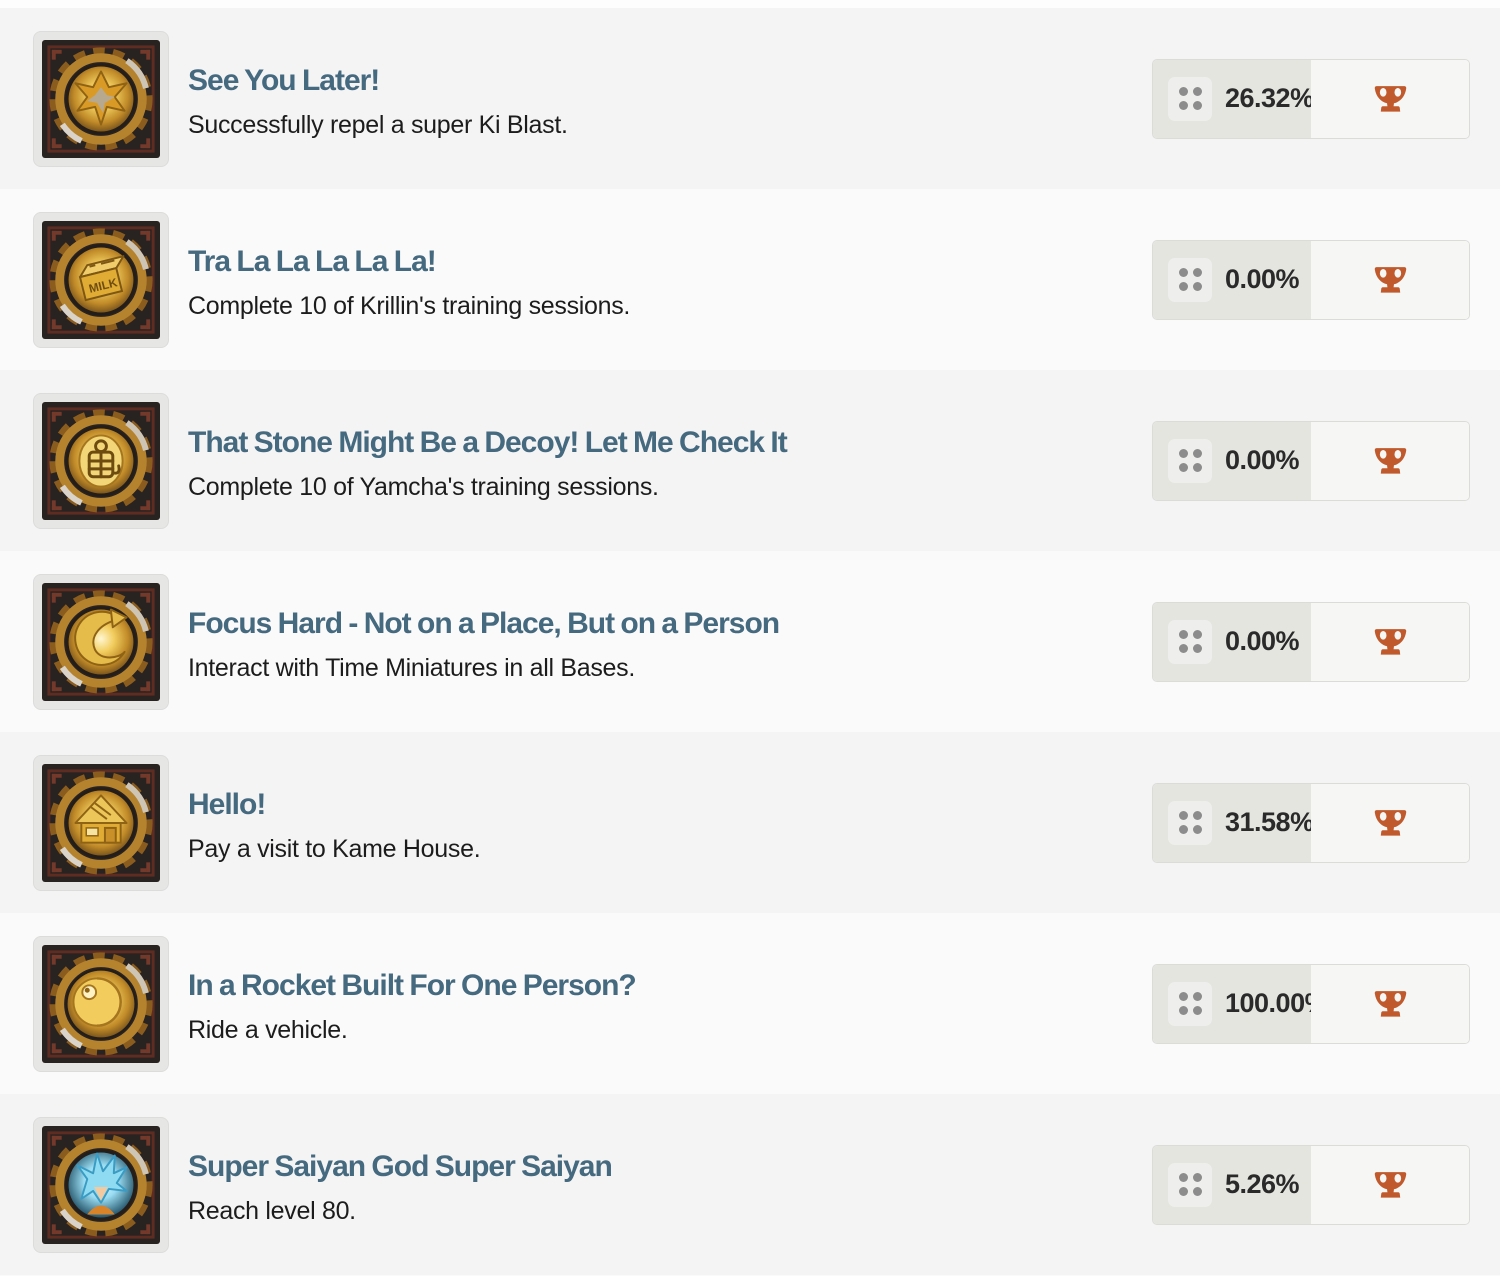 The width and height of the screenshot is (1500, 1276). I want to click on kame-house-emblem-icon, so click(101, 823).